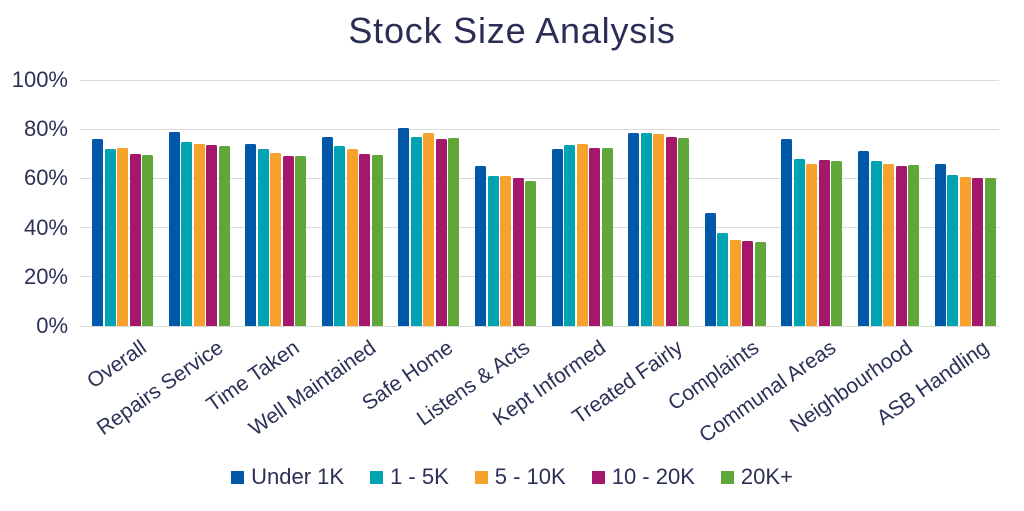  Describe the element at coordinates (767, 392) in the screenshot. I see `x-axis-category-label: Communal Areas` at that location.